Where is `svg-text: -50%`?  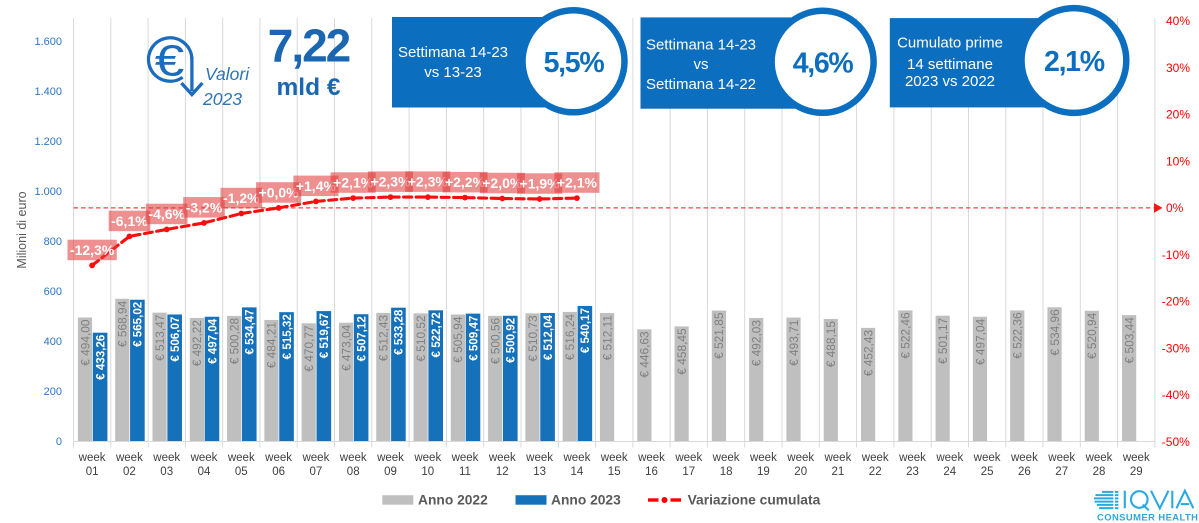
svg-text: -50% is located at coordinates (1176, 442).